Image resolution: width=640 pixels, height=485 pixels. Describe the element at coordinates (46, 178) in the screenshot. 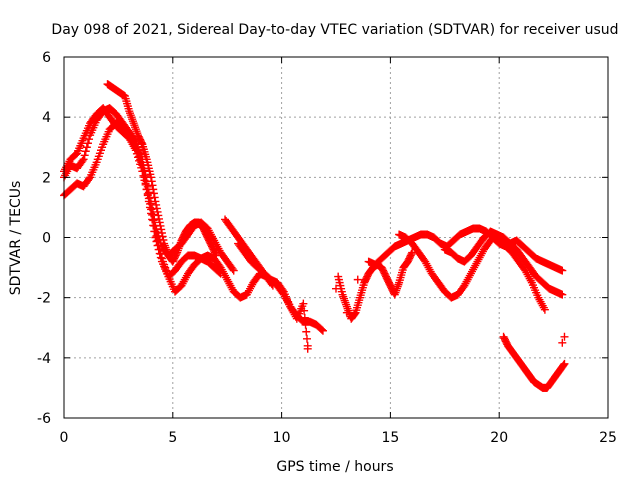

I see `y-tick-label: 2` at that location.